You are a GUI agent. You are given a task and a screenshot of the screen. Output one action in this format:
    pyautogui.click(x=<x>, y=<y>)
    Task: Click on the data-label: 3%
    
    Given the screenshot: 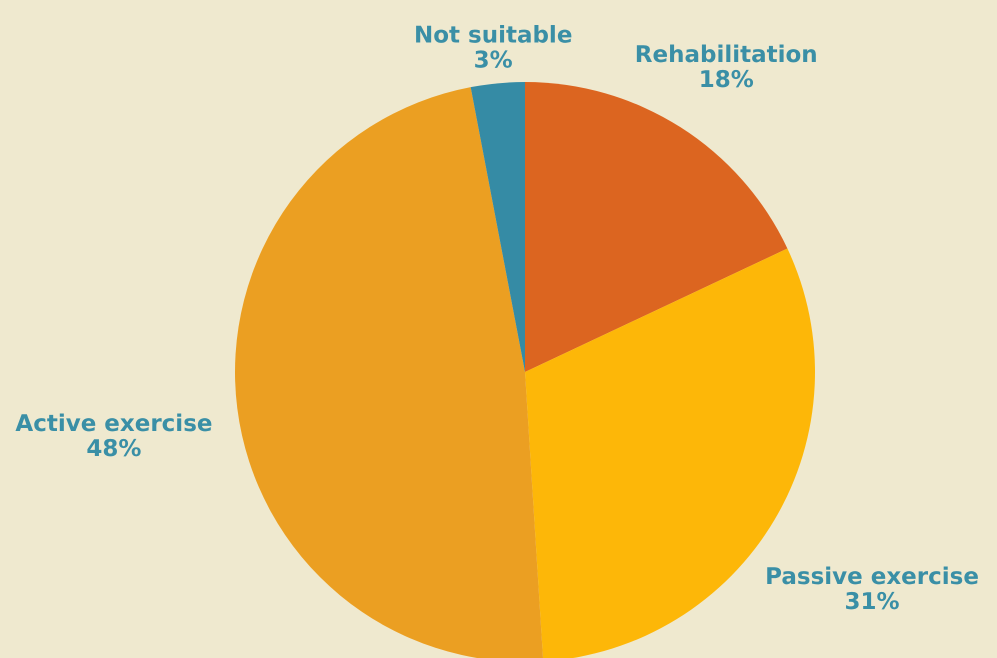 What is the action you would take?
    pyautogui.click(x=493, y=61)
    